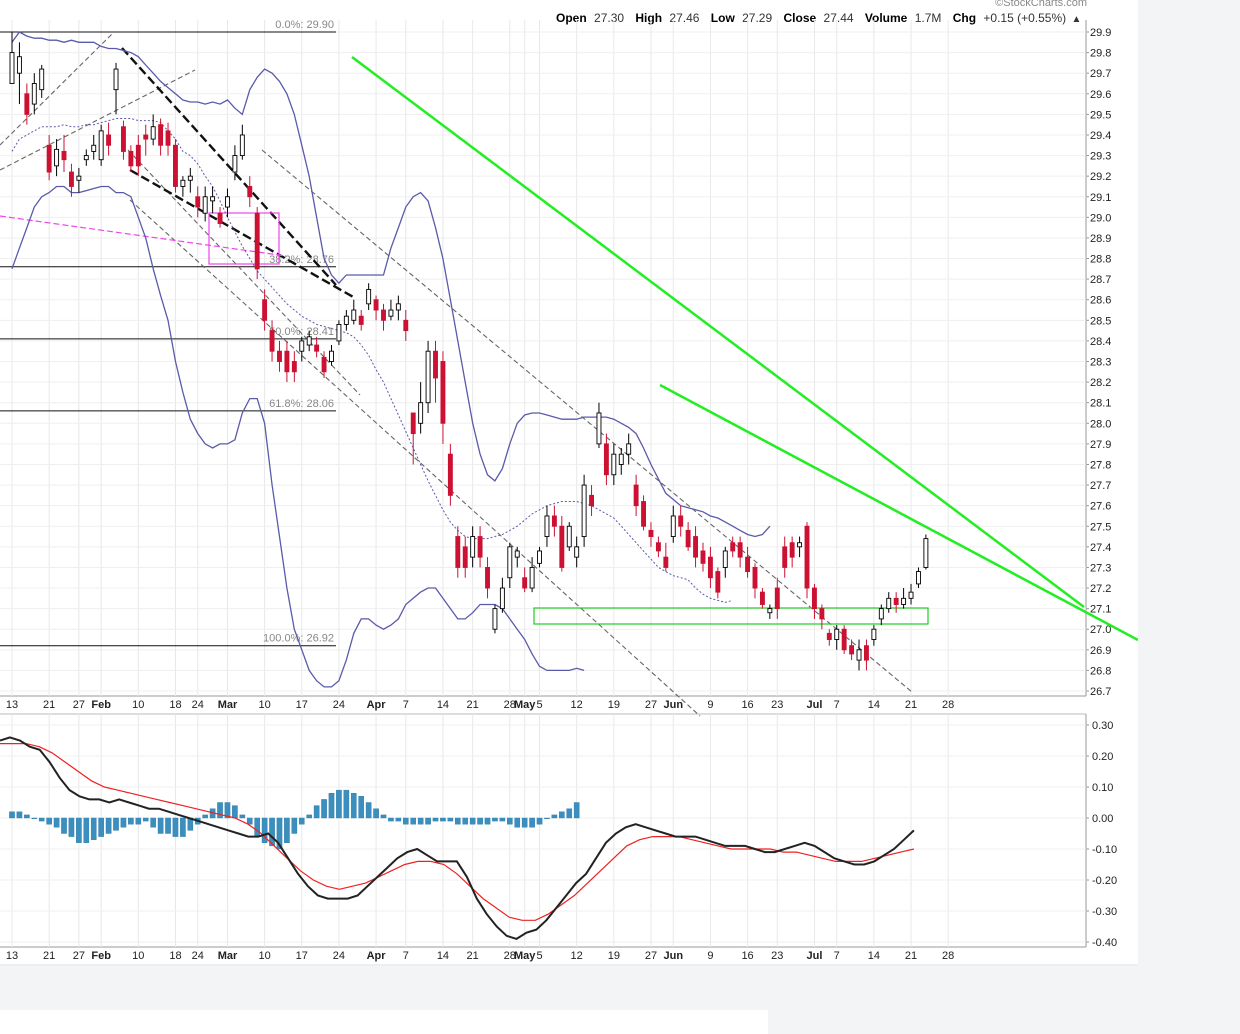 This screenshot has height=1034, width=1240. I want to click on price-x-tick-label: 7, so click(837, 705).